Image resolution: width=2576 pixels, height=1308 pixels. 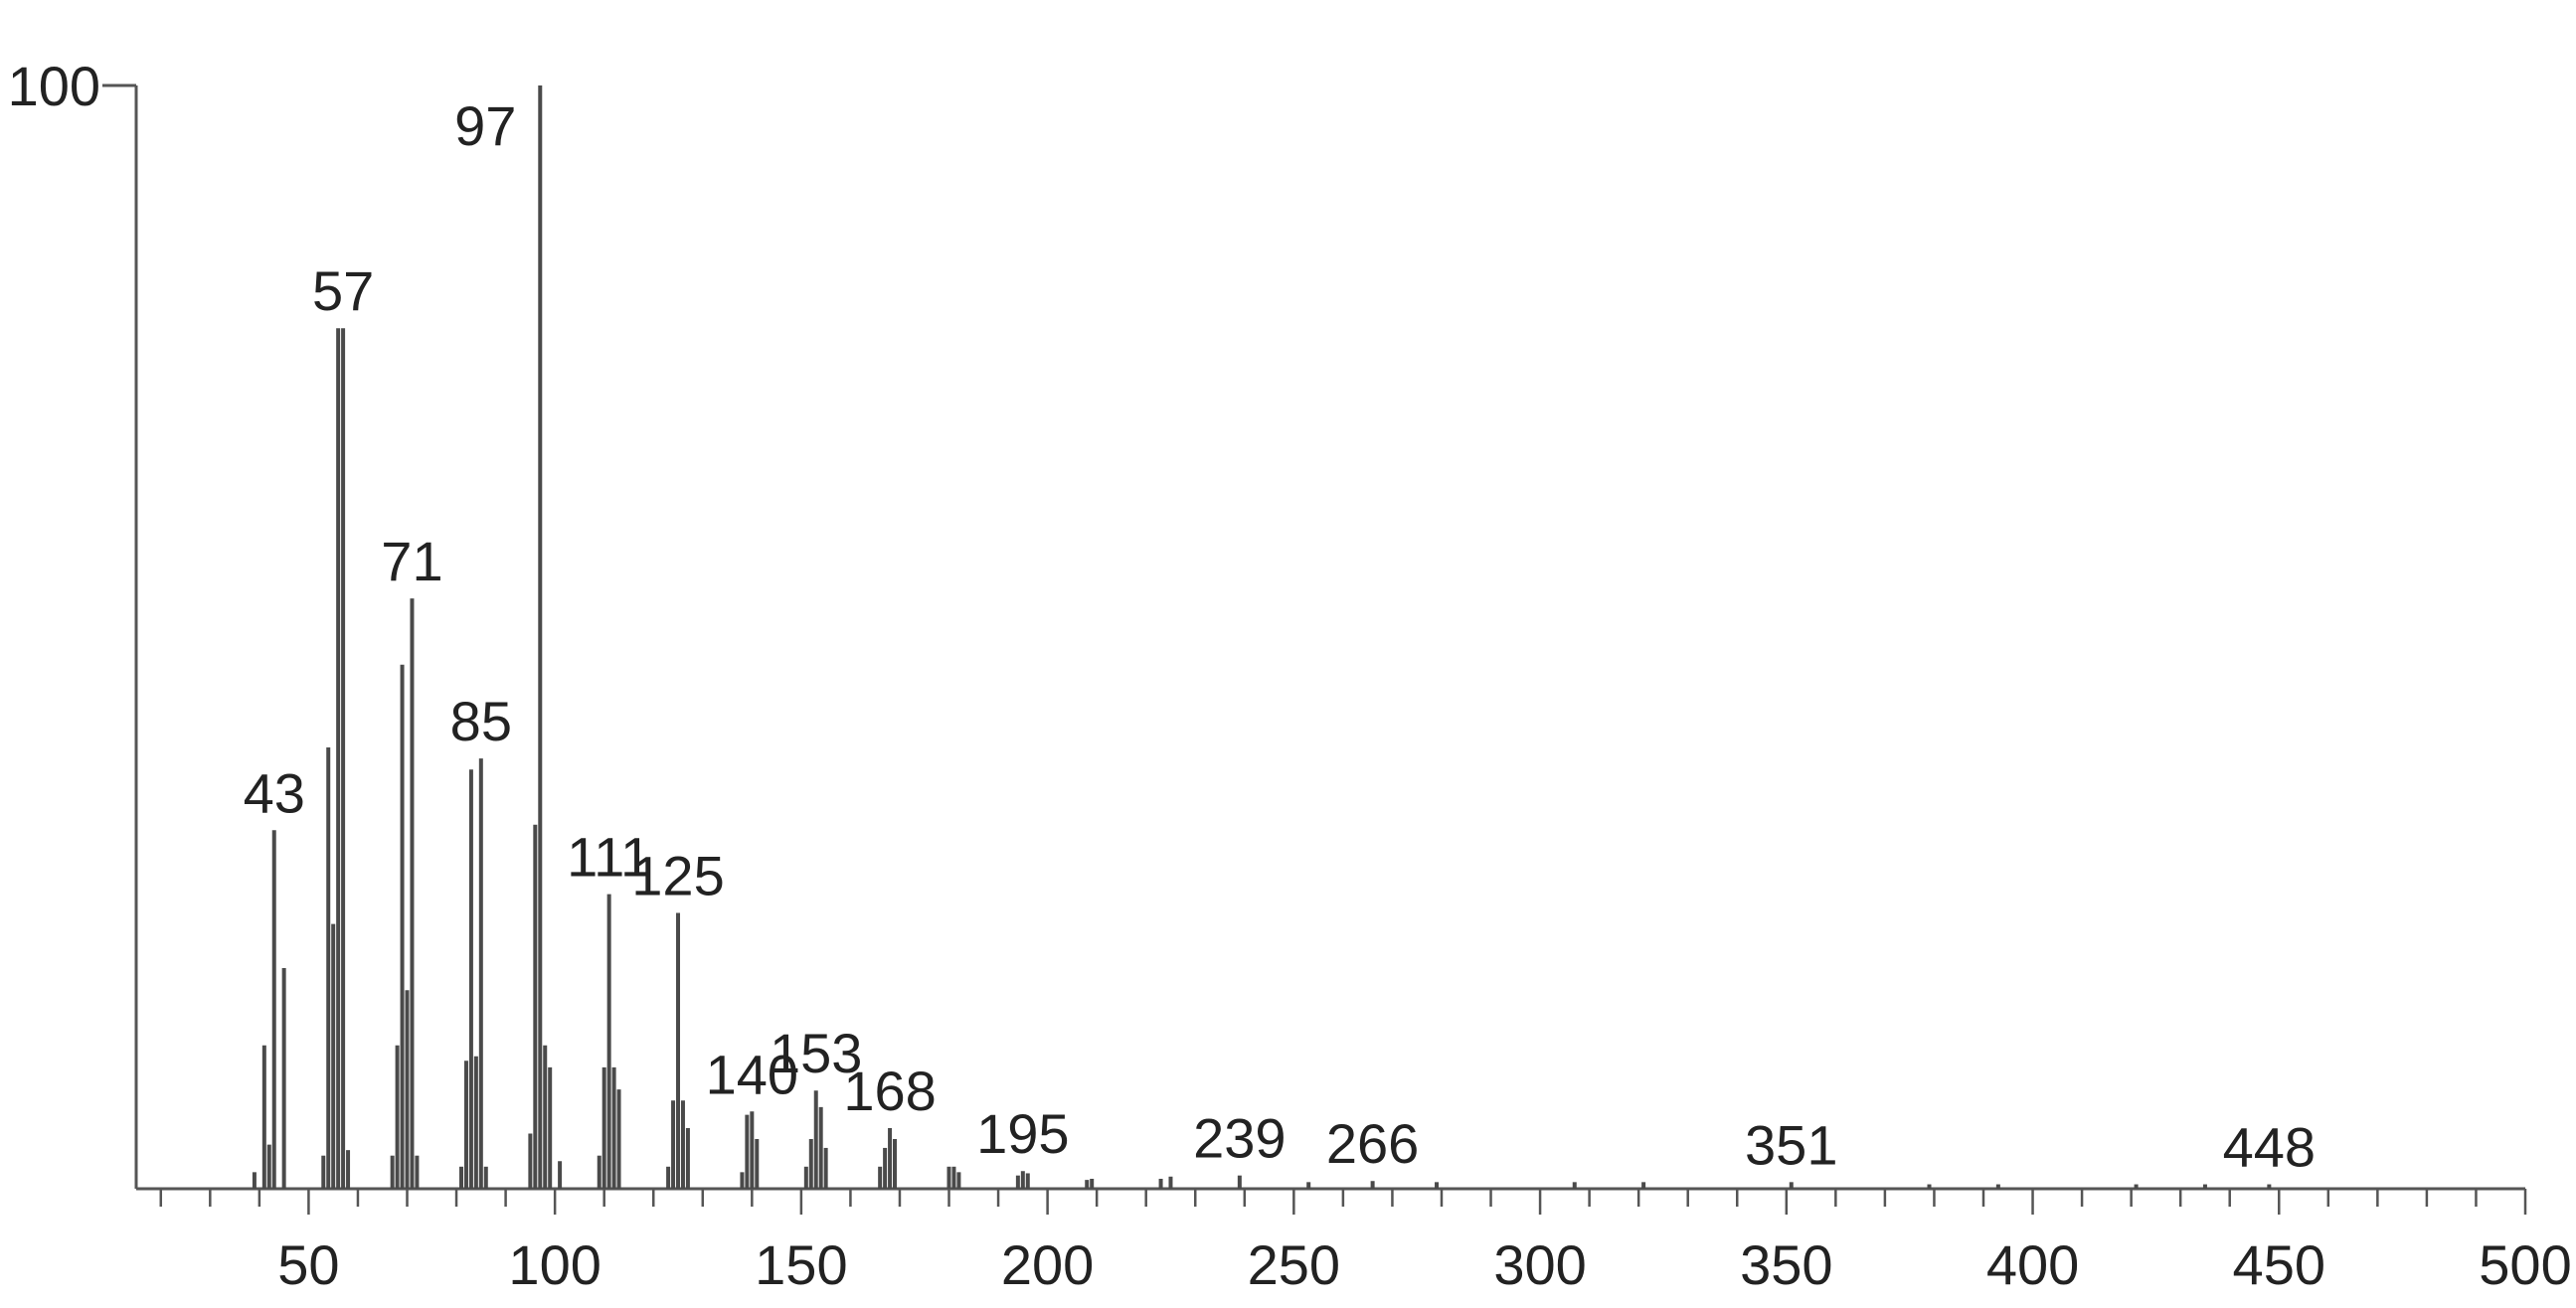 What do you see at coordinates (554, 1264) in the screenshot?
I see `x-tick-label: 100` at bounding box center [554, 1264].